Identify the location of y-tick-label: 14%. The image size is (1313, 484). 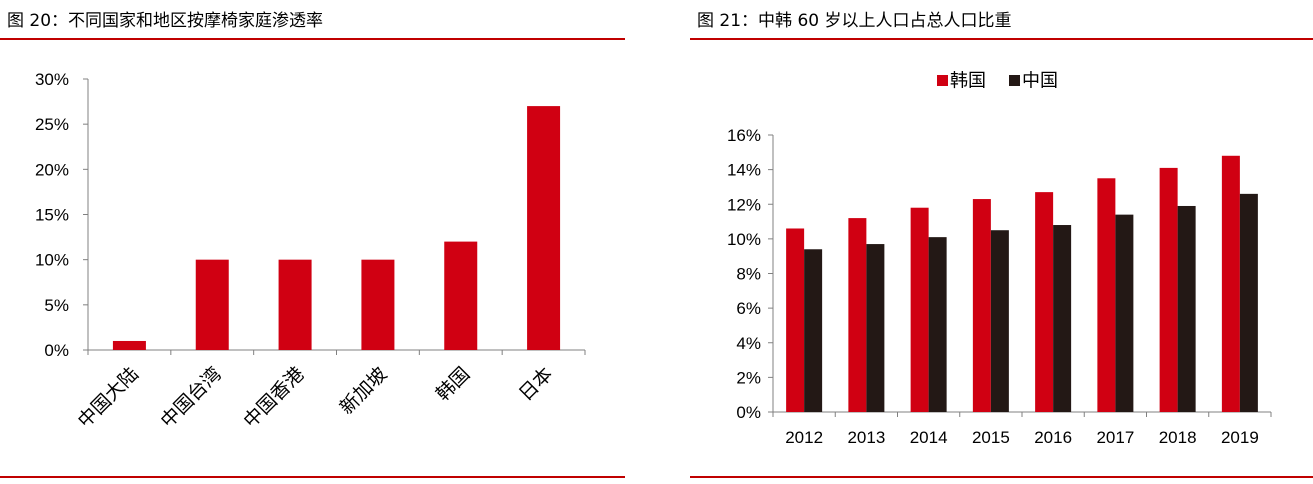
(744, 170).